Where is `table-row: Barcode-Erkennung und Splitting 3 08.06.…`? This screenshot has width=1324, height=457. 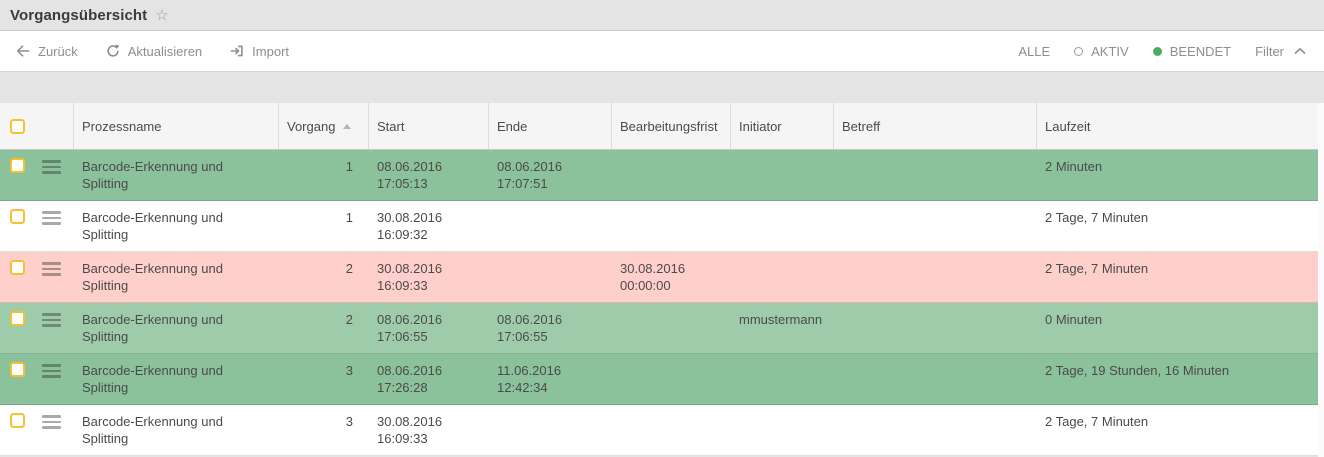 table-row: Barcode-Erkennung und Splitting 3 08.06.… is located at coordinates (659, 379).